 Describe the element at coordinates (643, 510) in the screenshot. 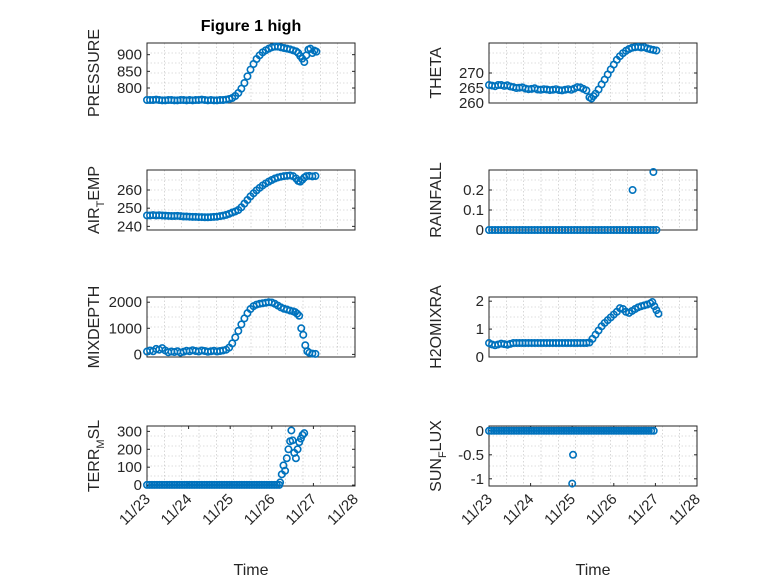

I see `x-tick-label: 11/27` at that location.